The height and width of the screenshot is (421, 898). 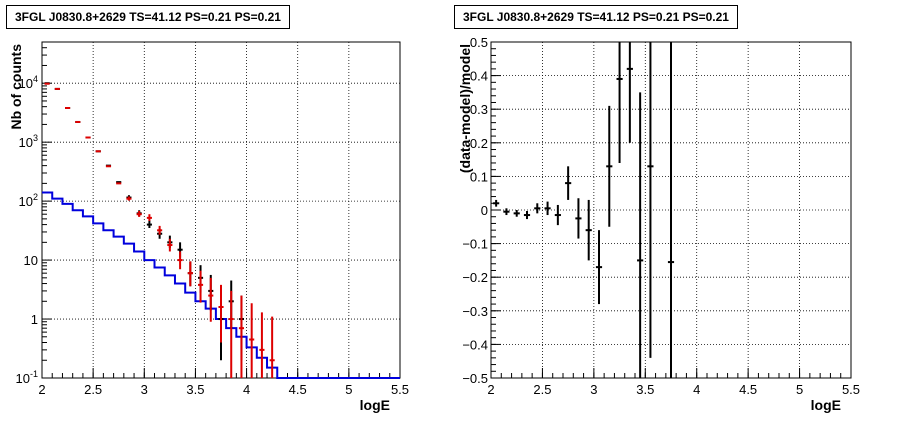 I want to click on left-y-tick-label: 1, so click(x=34, y=319).